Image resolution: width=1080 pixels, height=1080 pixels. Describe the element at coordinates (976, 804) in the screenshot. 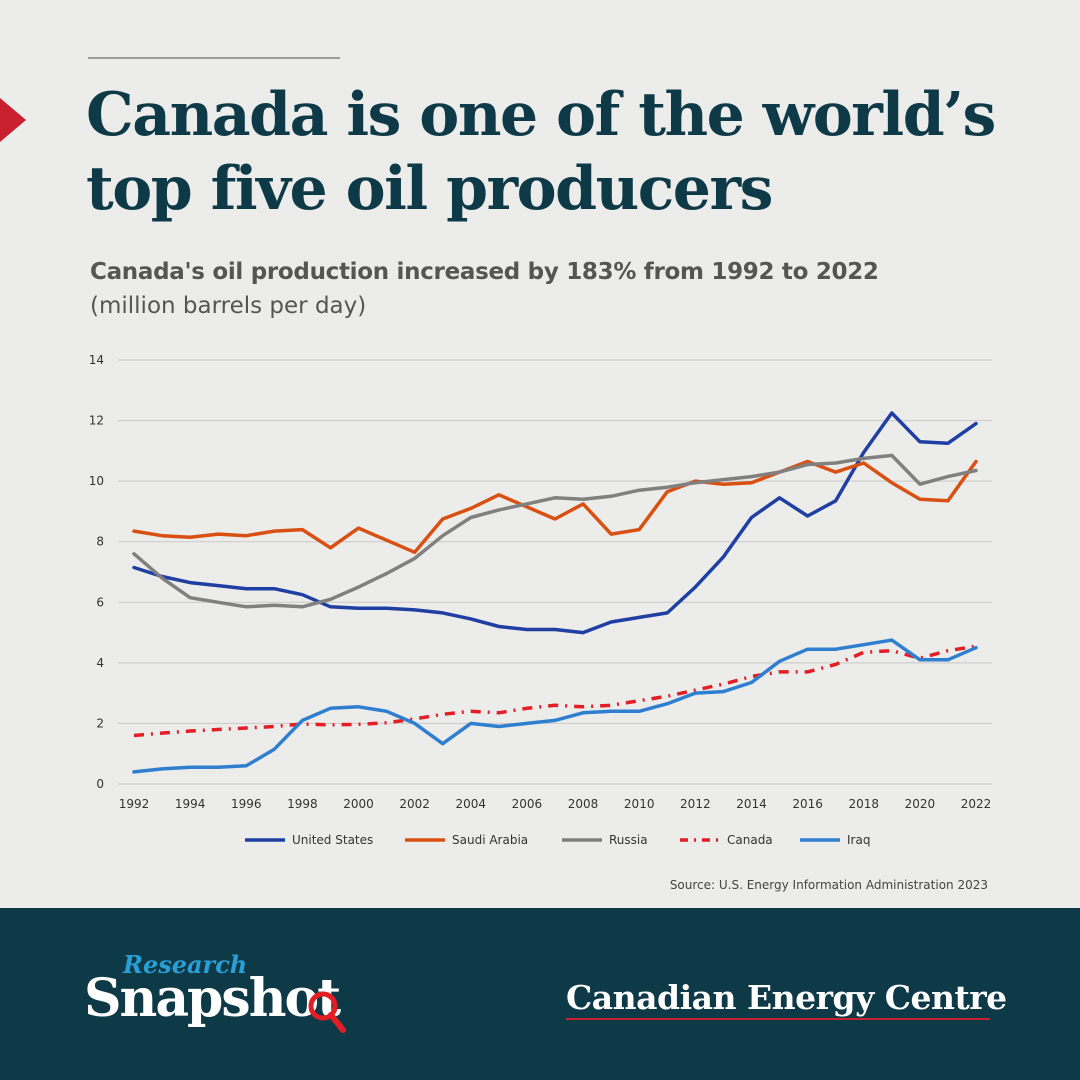

I see `x-tick-label: 2022` at that location.